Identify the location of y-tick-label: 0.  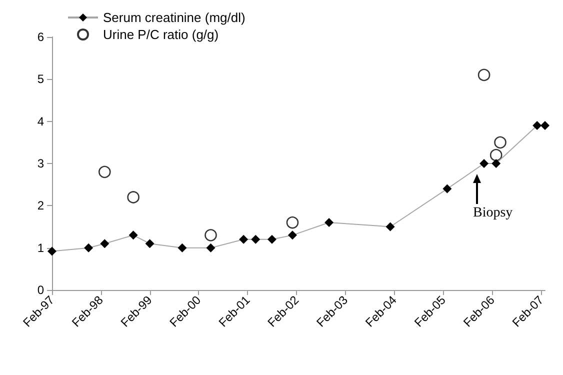
(40, 290).